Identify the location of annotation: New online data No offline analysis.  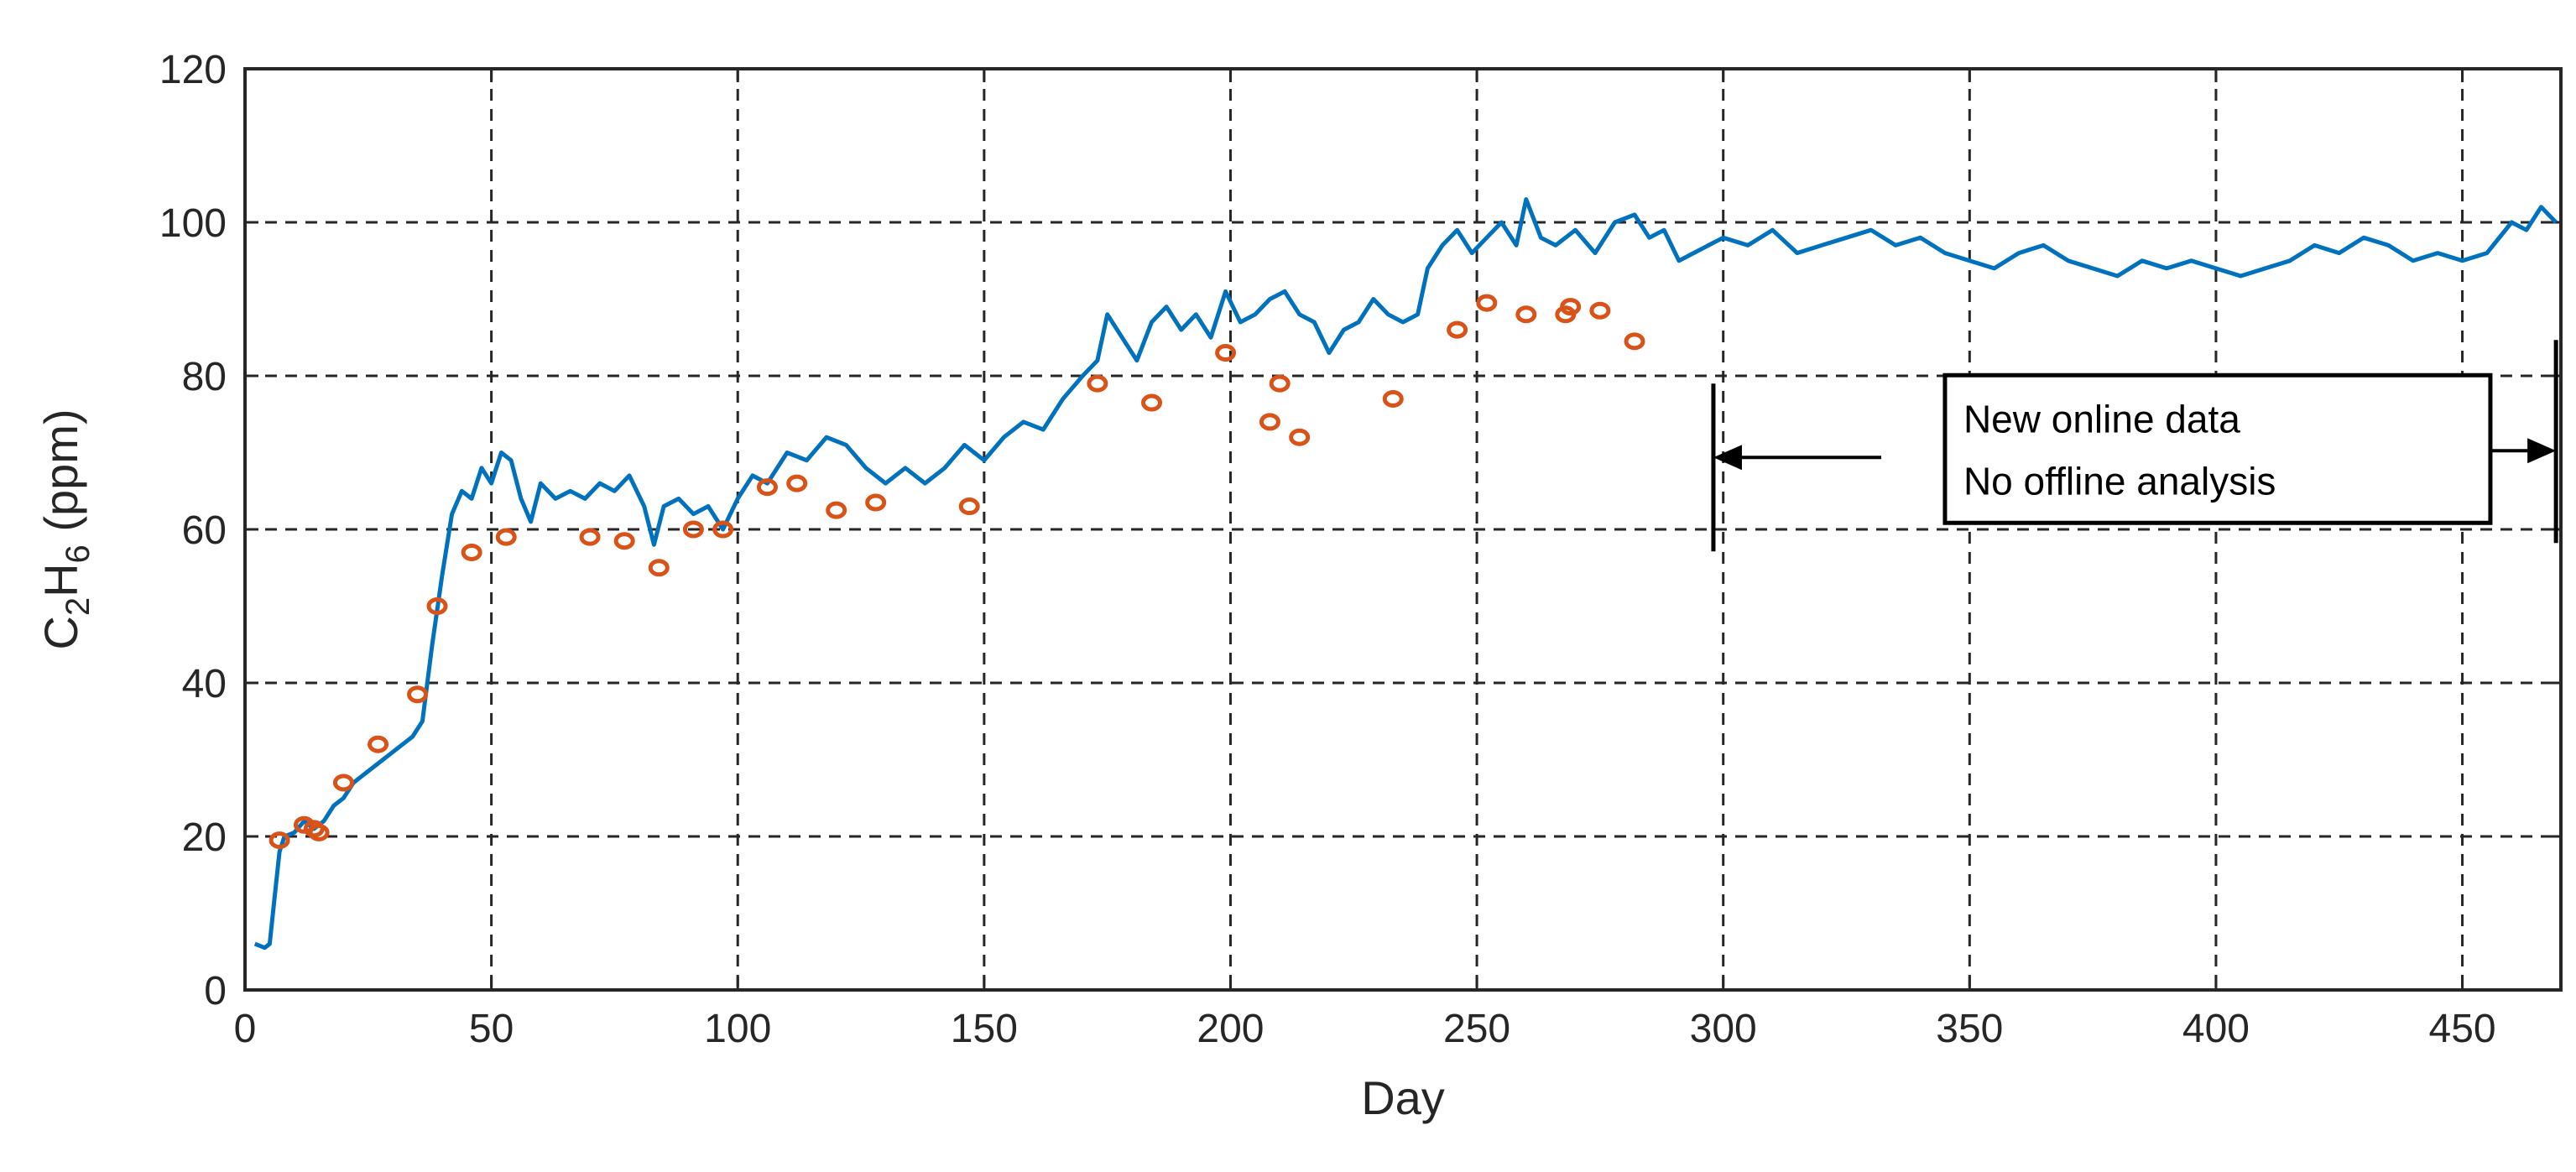
(2134, 446).